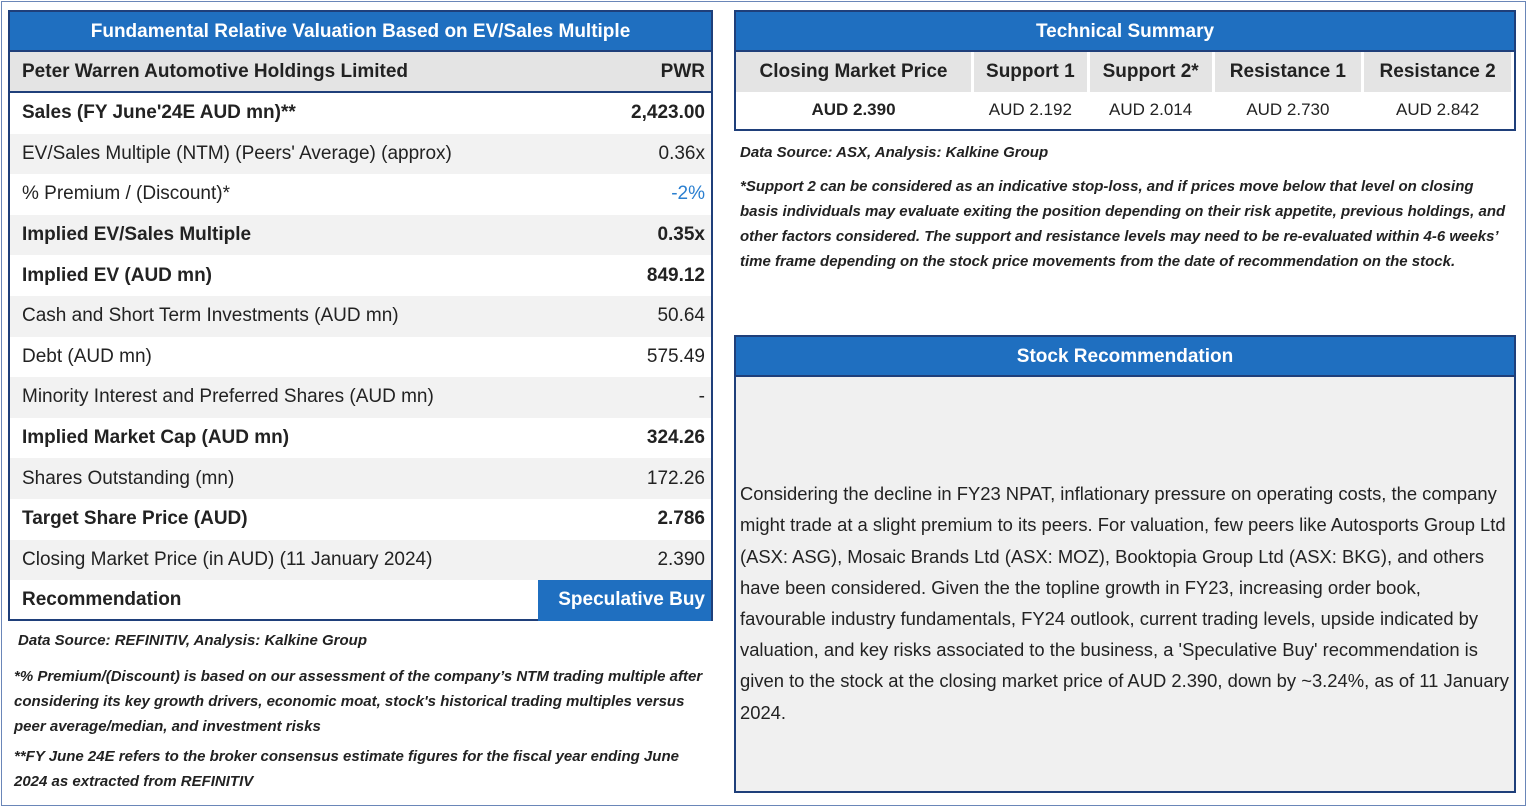  What do you see at coordinates (156, 438) in the screenshot?
I see `row-label: Implied Market Cap (AUD mn)` at bounding box center [156, 438].